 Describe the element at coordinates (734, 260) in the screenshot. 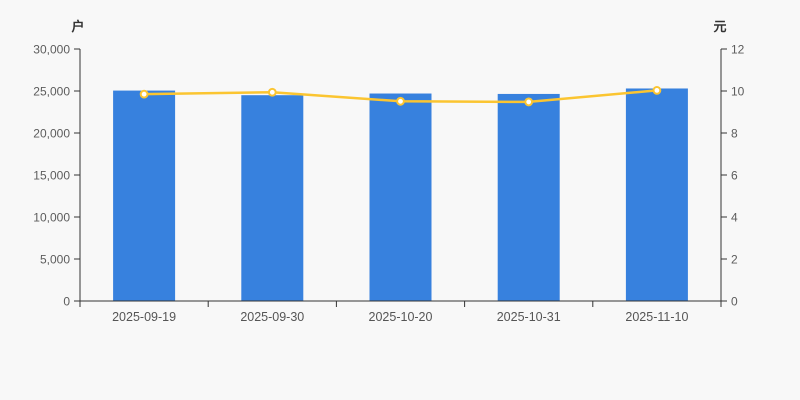

I see `right-axis-tick-label: 2` at that location.